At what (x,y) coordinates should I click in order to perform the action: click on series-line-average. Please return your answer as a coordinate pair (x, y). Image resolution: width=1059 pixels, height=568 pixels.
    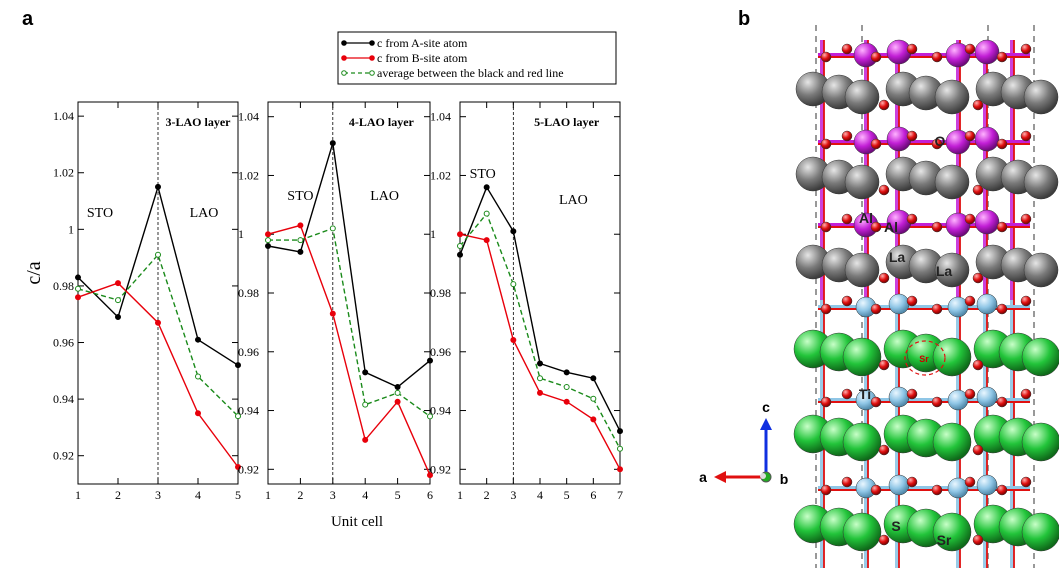
    Looking at the image, I should click on (540, 331).